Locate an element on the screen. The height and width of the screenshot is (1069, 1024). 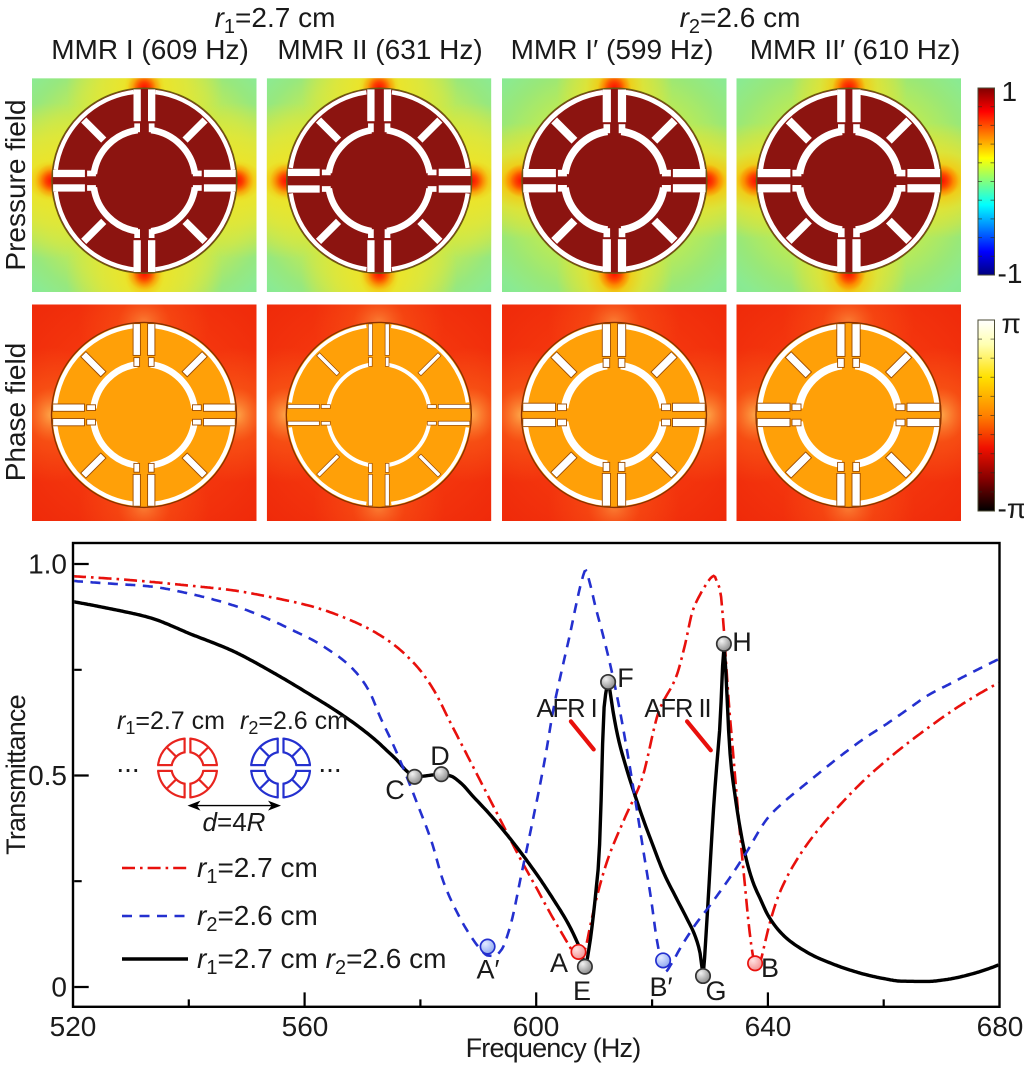
svg-text: Phase field is located at coordinates (15, 412).